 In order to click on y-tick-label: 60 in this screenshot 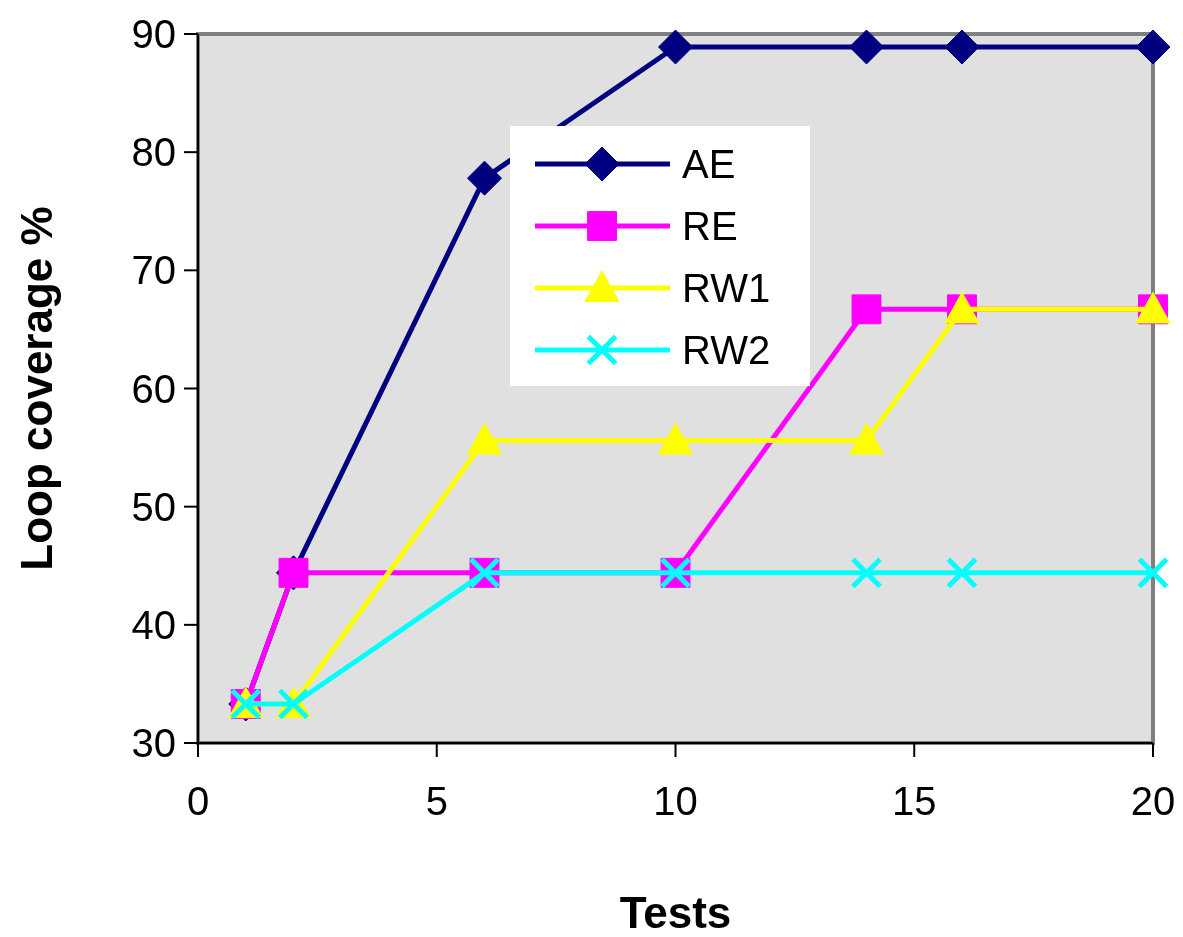, I will do `click(153, 388)`.